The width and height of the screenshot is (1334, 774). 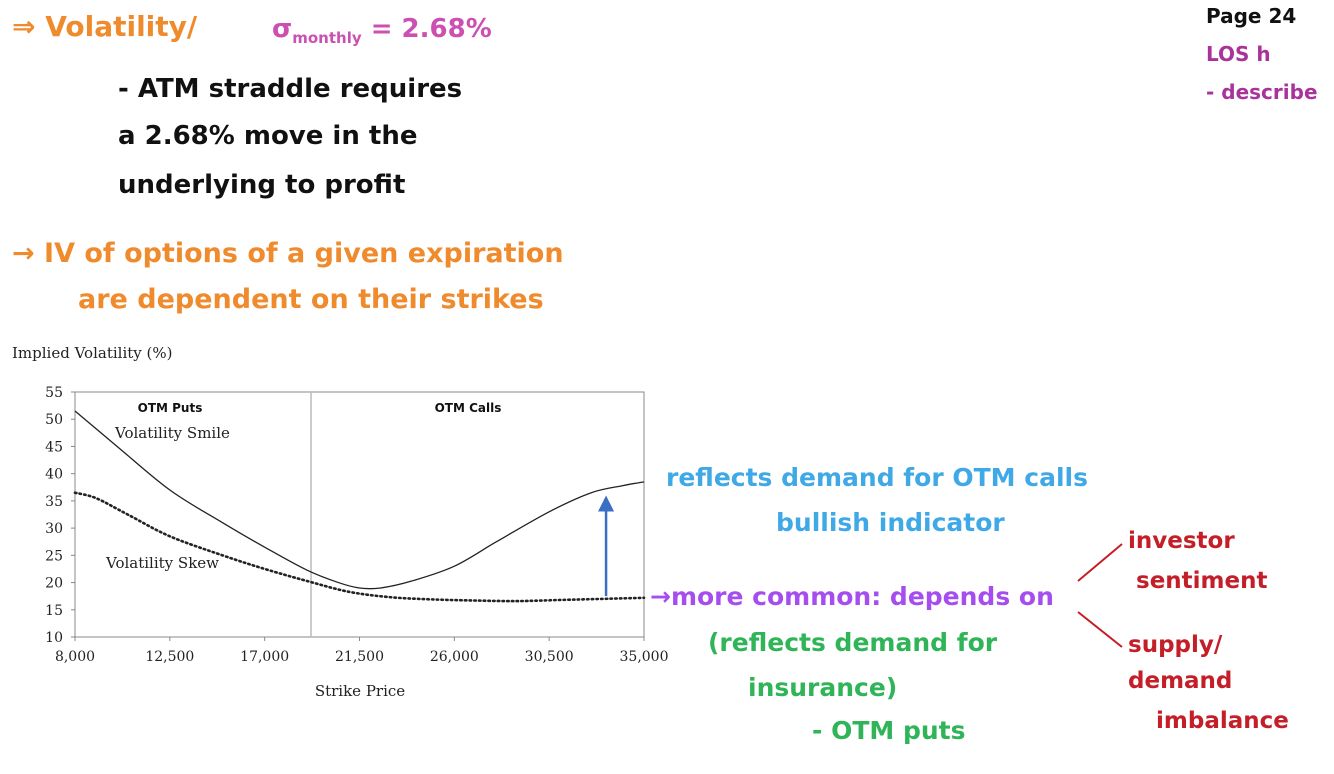 I want to click on los-label: LOS h, so click(x=1238, y=54).